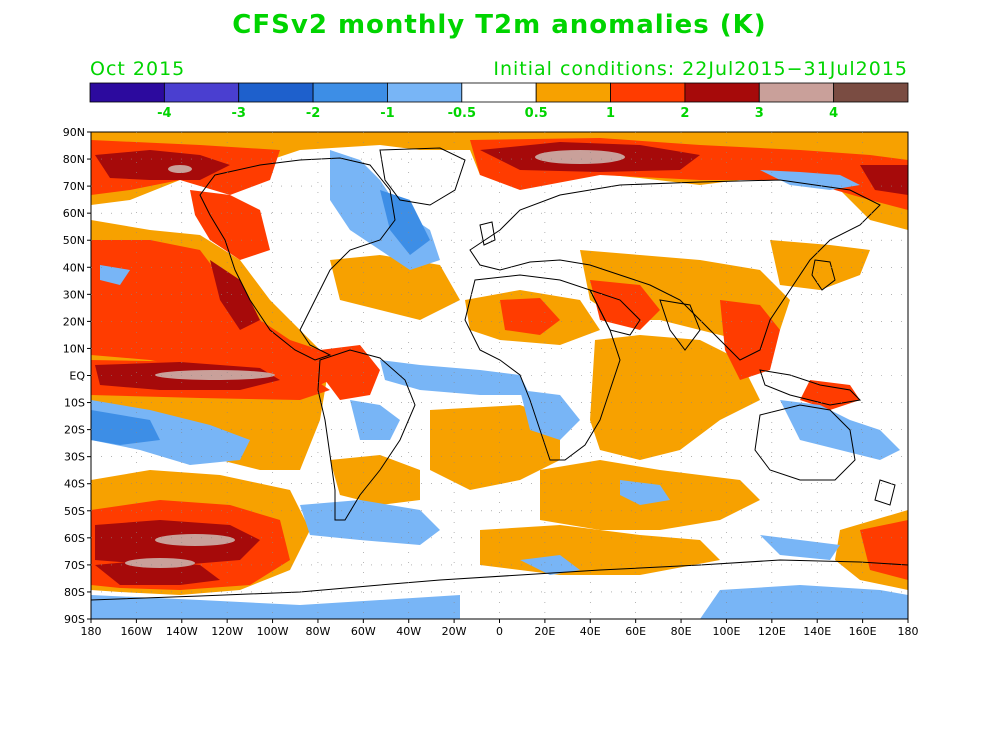 The width and height of the screenshot is (999, 750). What do you see at coordinates (681, 631) in the screenshot?
I see `longitude-tick-label: 80E` at bounding box center [681, 631].